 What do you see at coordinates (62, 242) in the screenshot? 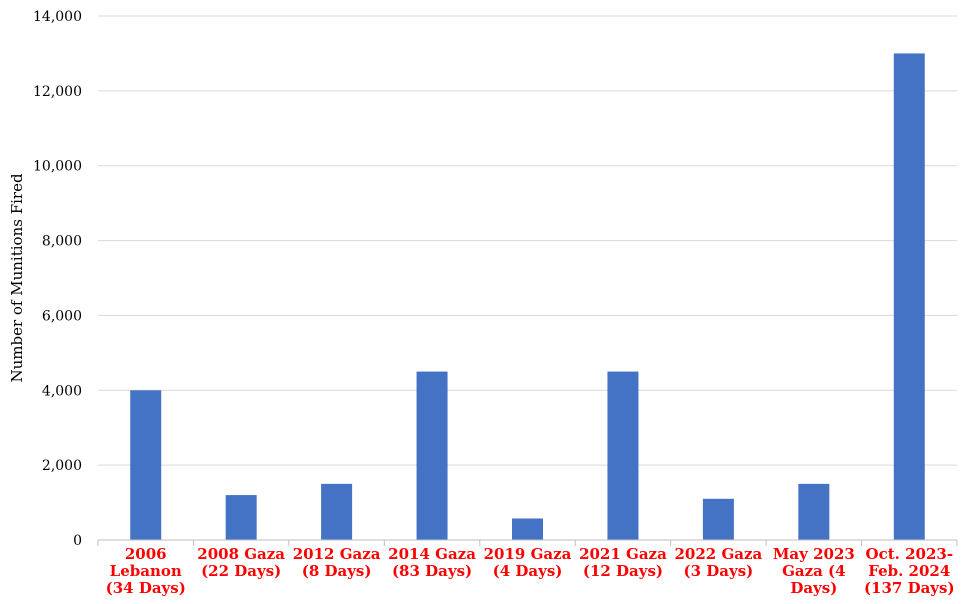
I see `y-tick-label: 8,000` at bounding box center [62, 242].